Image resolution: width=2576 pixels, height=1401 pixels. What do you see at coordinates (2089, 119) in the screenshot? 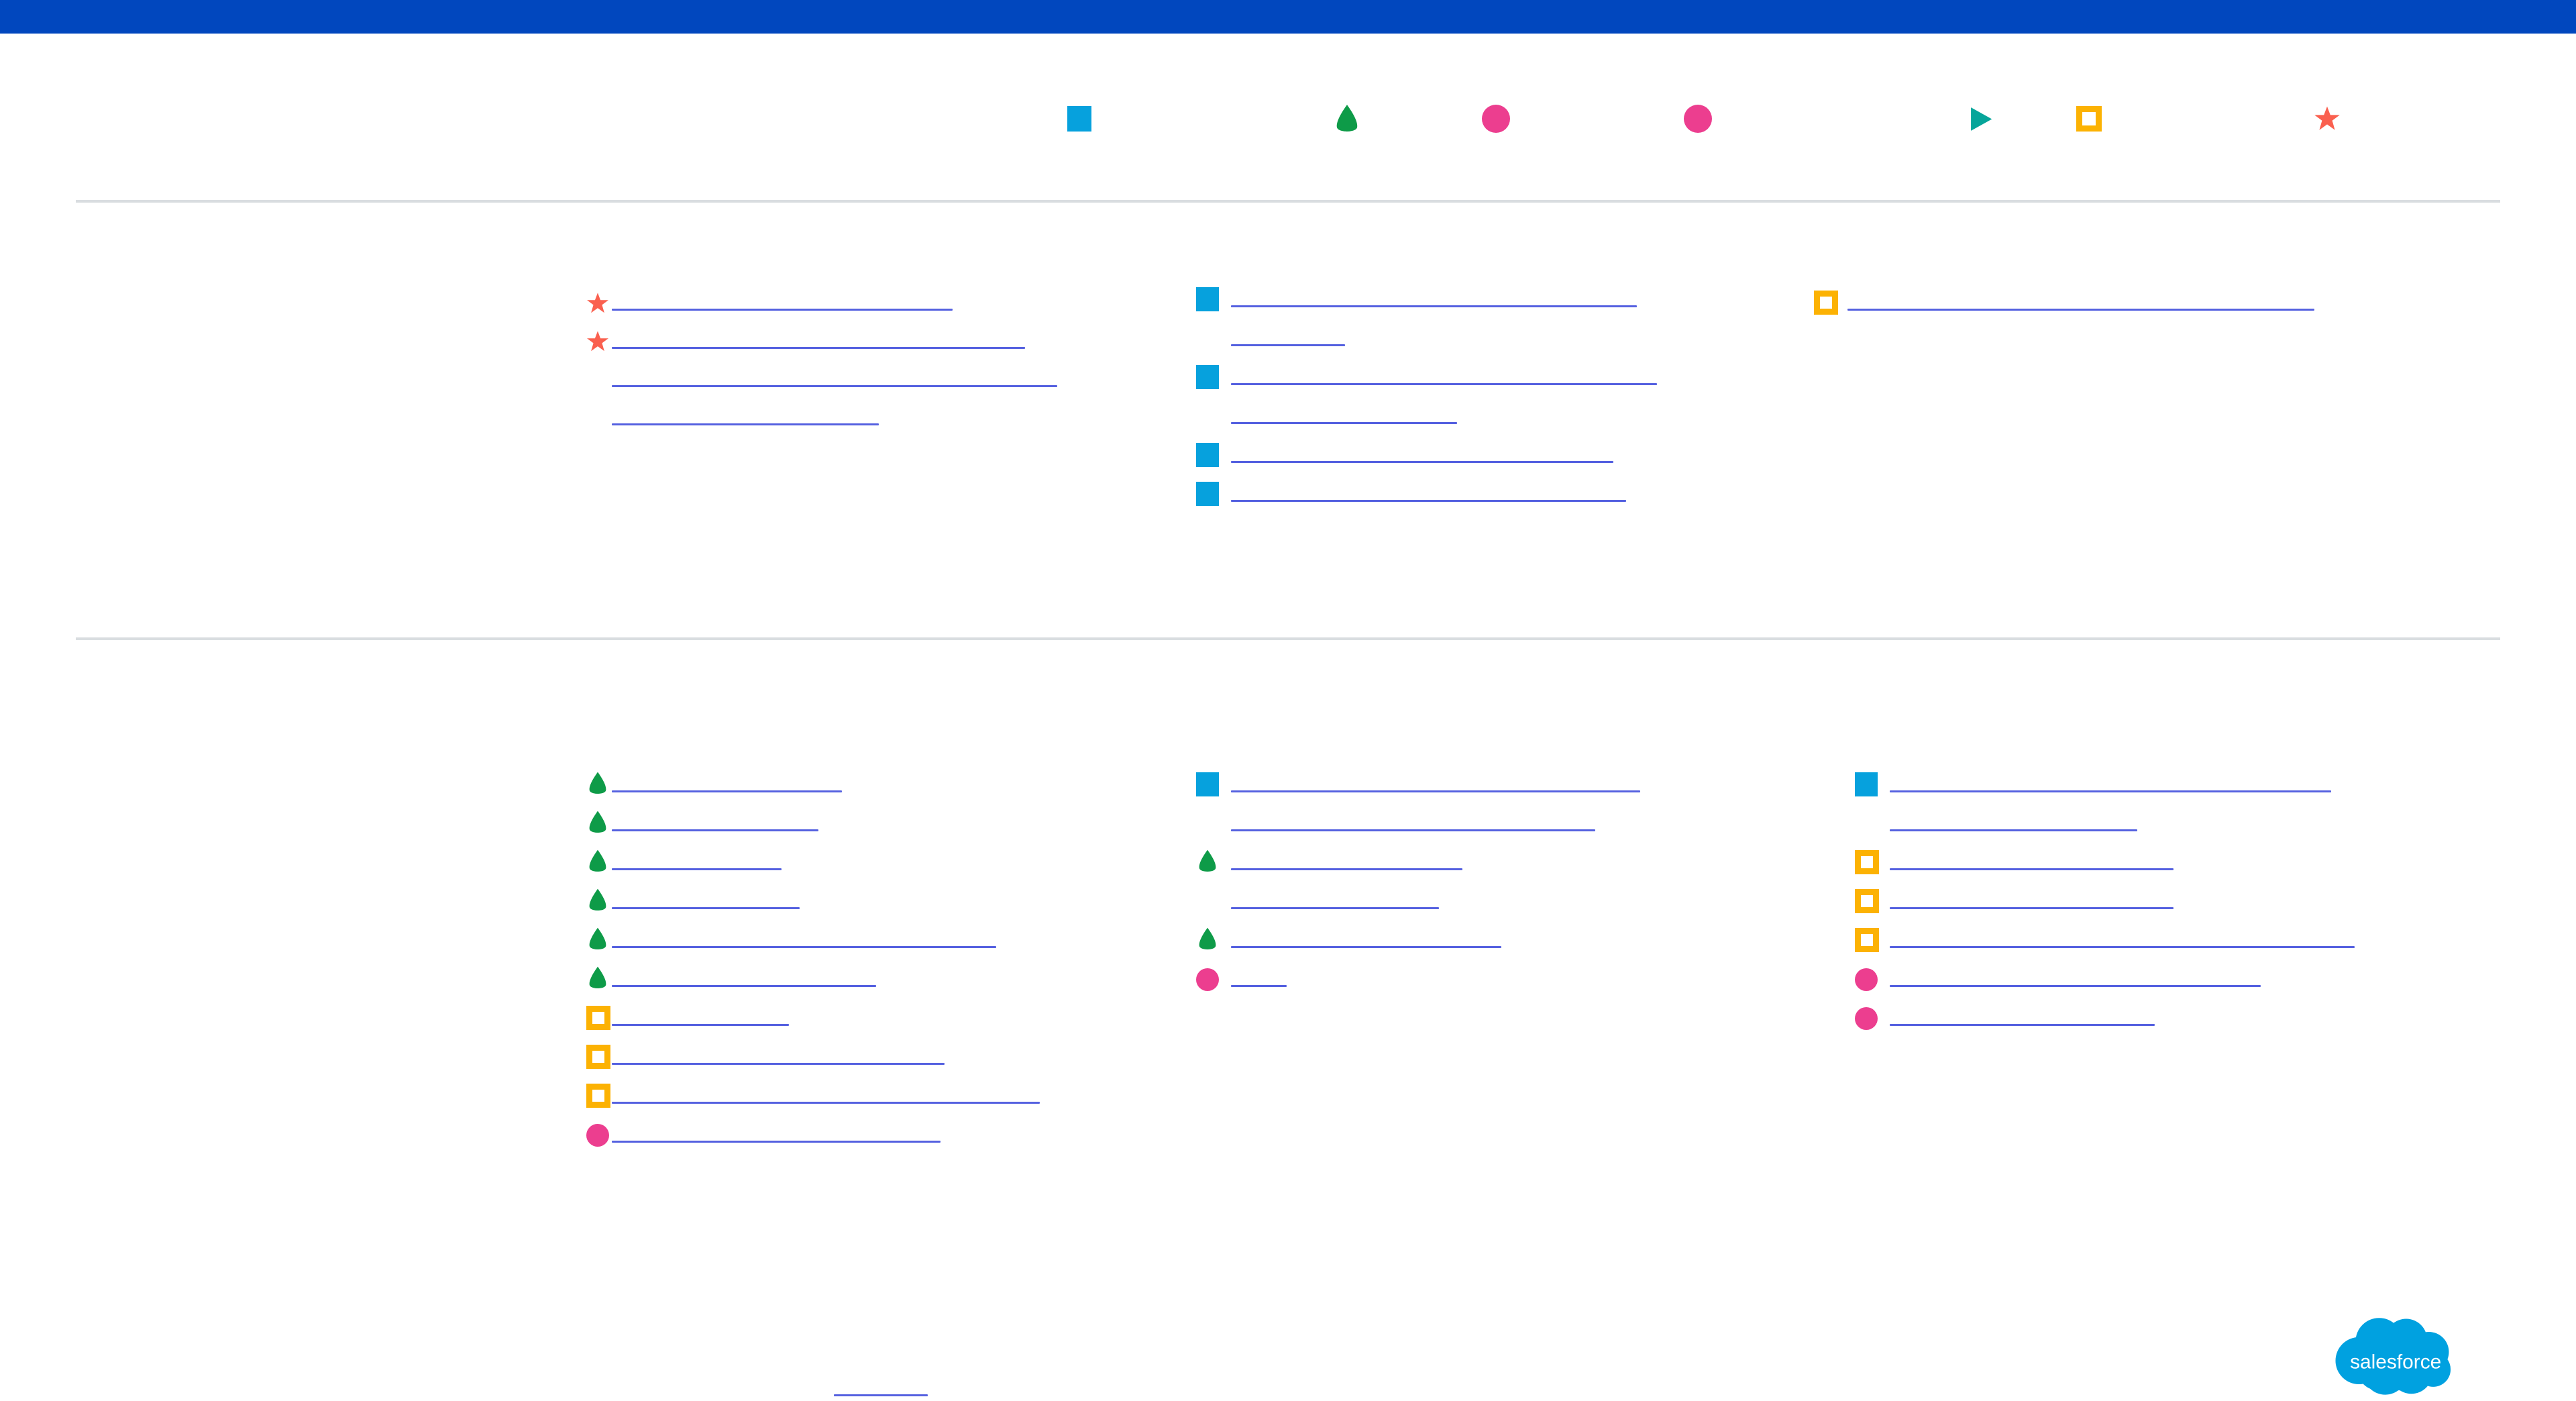
I see `legend-dev-doc-square-icon` at bounding box center [2089, 119].